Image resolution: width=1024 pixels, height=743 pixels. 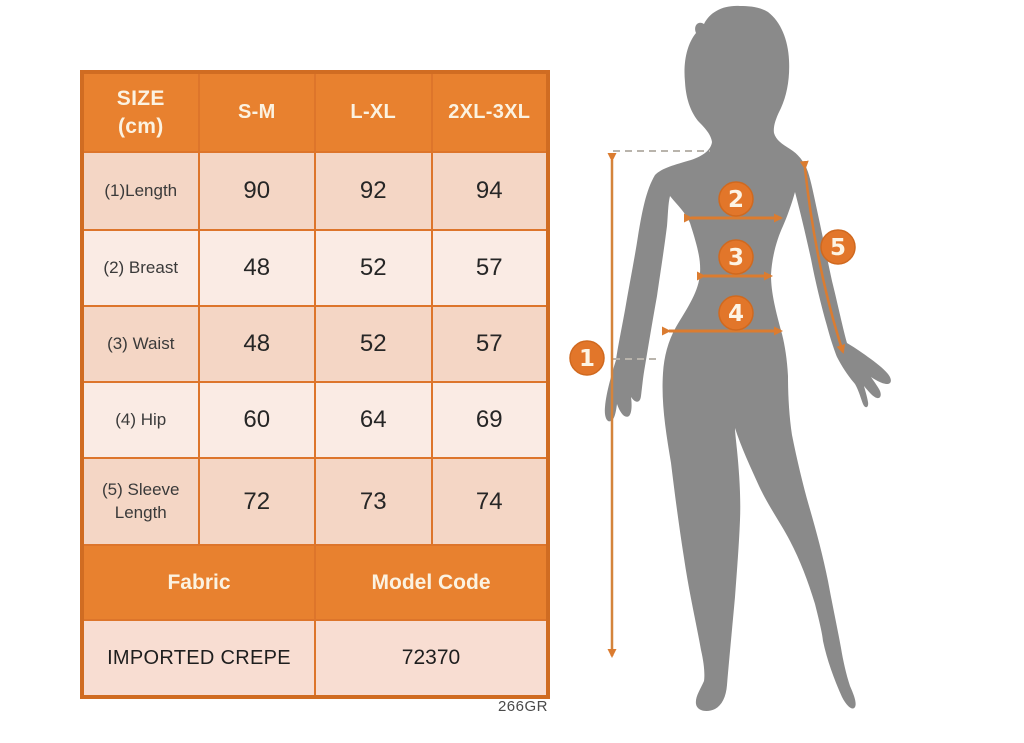 I want to click on badge-5-number: 5, so click(x=838, y=248).